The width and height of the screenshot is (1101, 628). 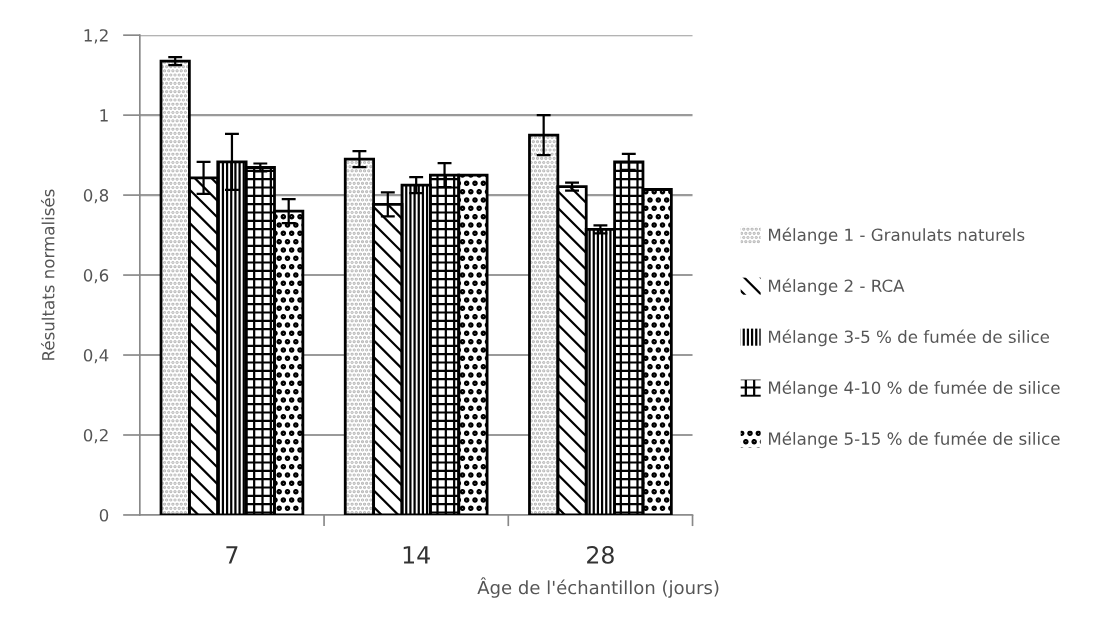 What do you see at coordinates (96, 356) in the screenshot?
I see `y-tick-label: 0,4` at bounding box center [96, 356].